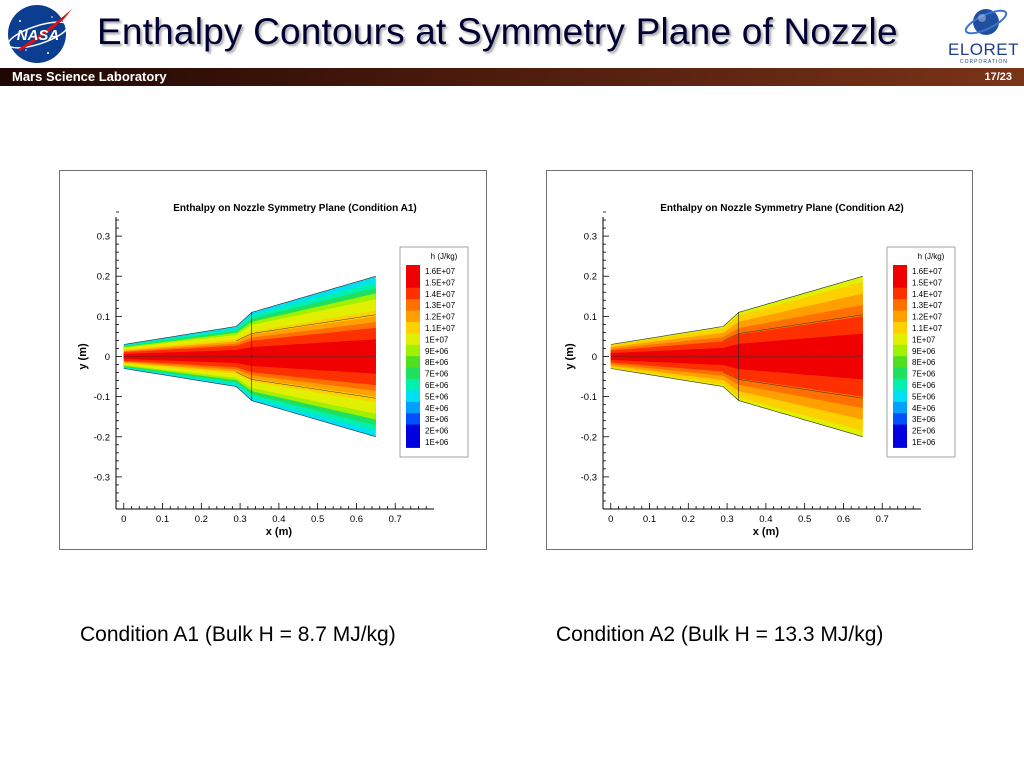 The height and width of the screenshot is (768, 1024). What do you see at coordinates (924, 362) in the screenshot?
I see `legend-level: 8E+06` at bounding box center [924, 362].